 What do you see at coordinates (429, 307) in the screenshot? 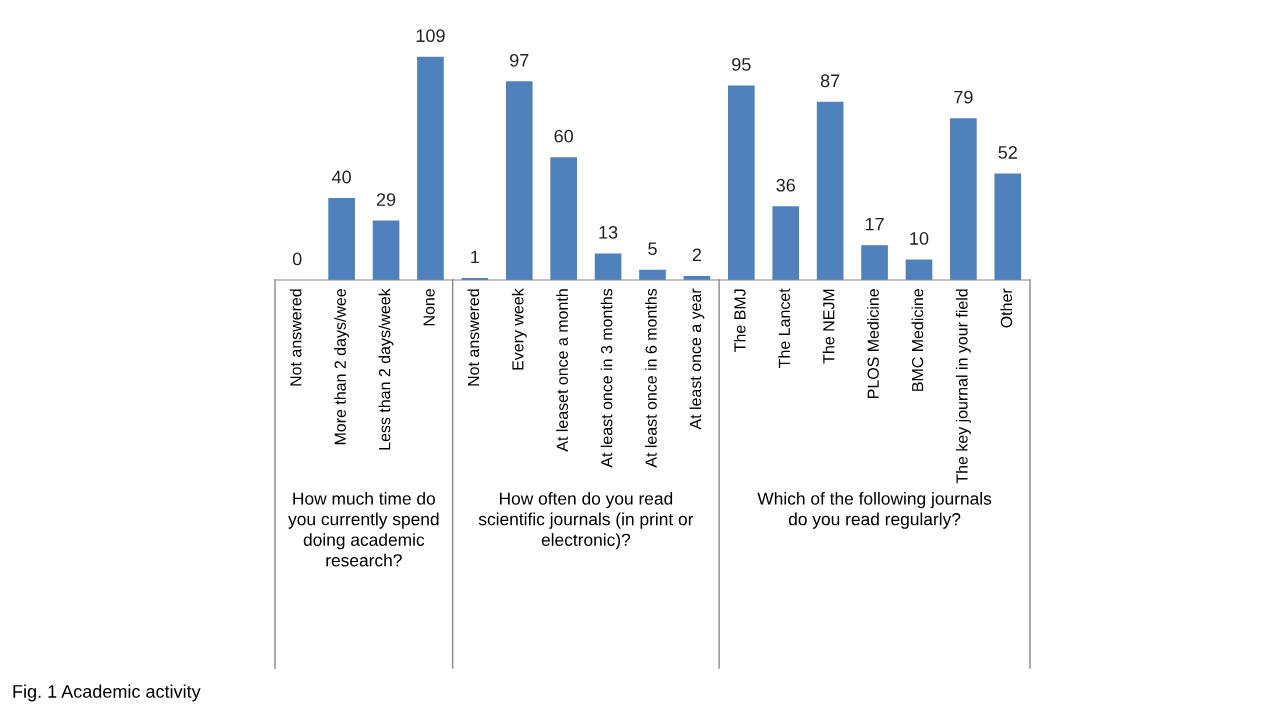
I see `x-tick-label: None` at bounding box center [429, 307].